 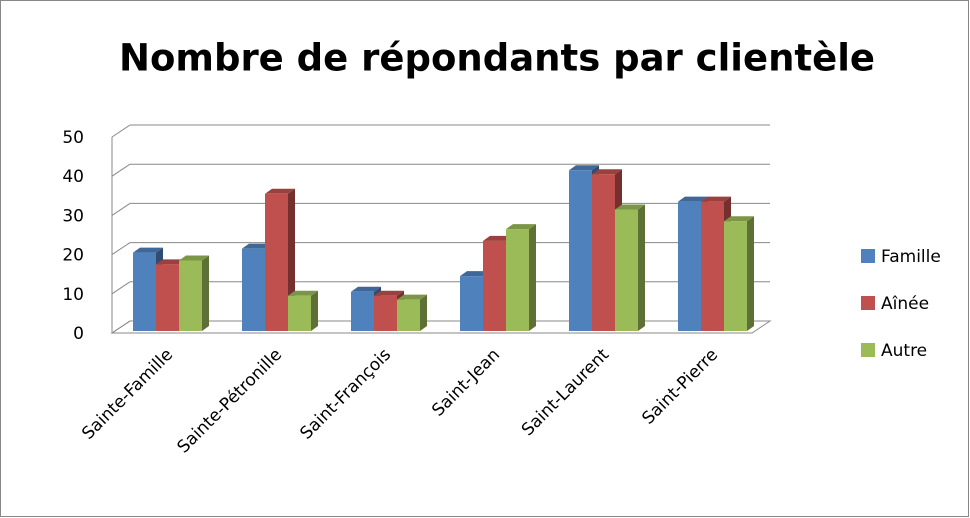 I want to click on y-tick-label: 40, so click(x=73, y=177).